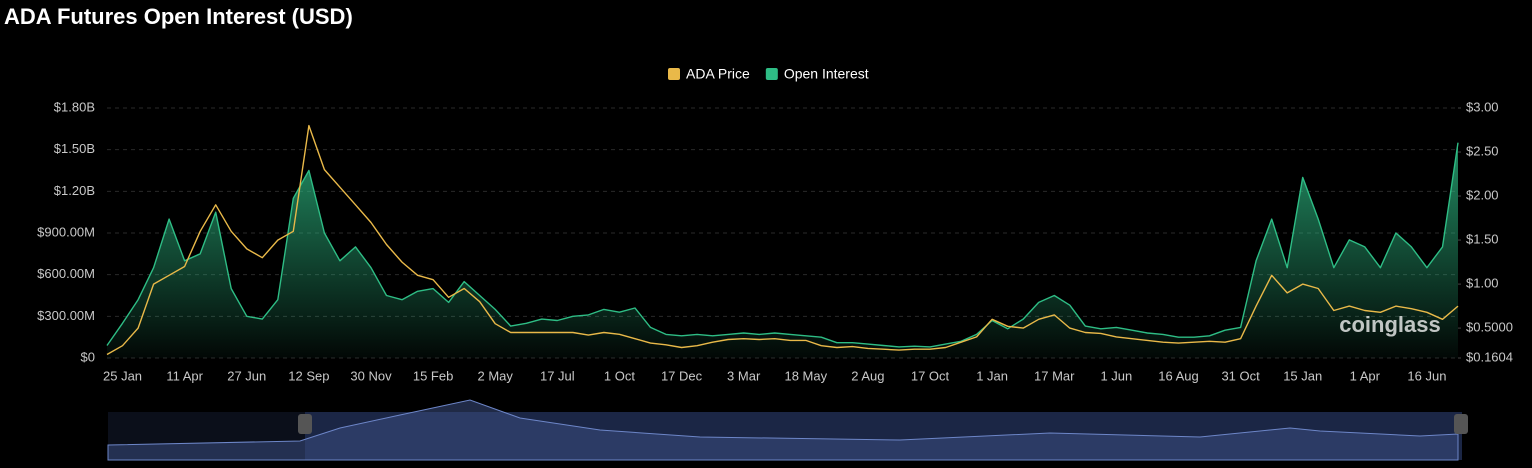 The height and width of the screenshot is (468, 1532). What do you see at coordinates (371, 375) in the screenshot?
I see `x-tick-label: 30 Nov` at bounding box center [371, 375].